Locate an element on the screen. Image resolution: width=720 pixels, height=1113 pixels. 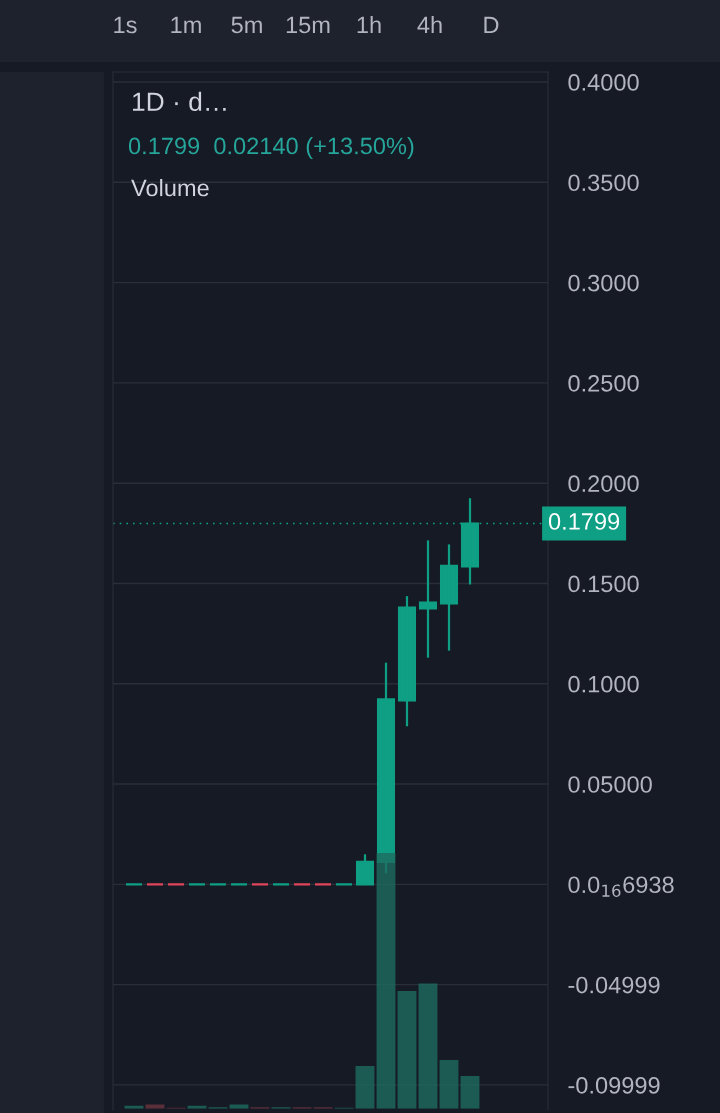
ref-line-label: 0.1799 is located at coordinates (584, 521).